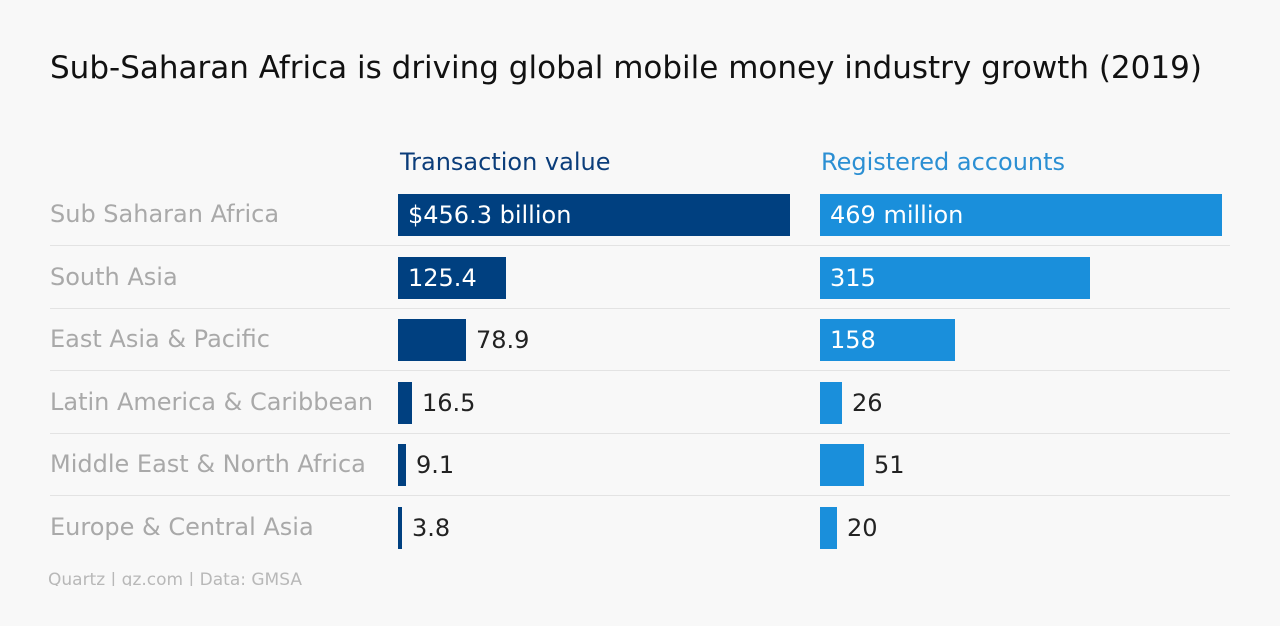  What do you see at coordinates (435, 465) in the screenshot?
I see `transaction-value-label: 9.1` at bounding box center [435, 465].